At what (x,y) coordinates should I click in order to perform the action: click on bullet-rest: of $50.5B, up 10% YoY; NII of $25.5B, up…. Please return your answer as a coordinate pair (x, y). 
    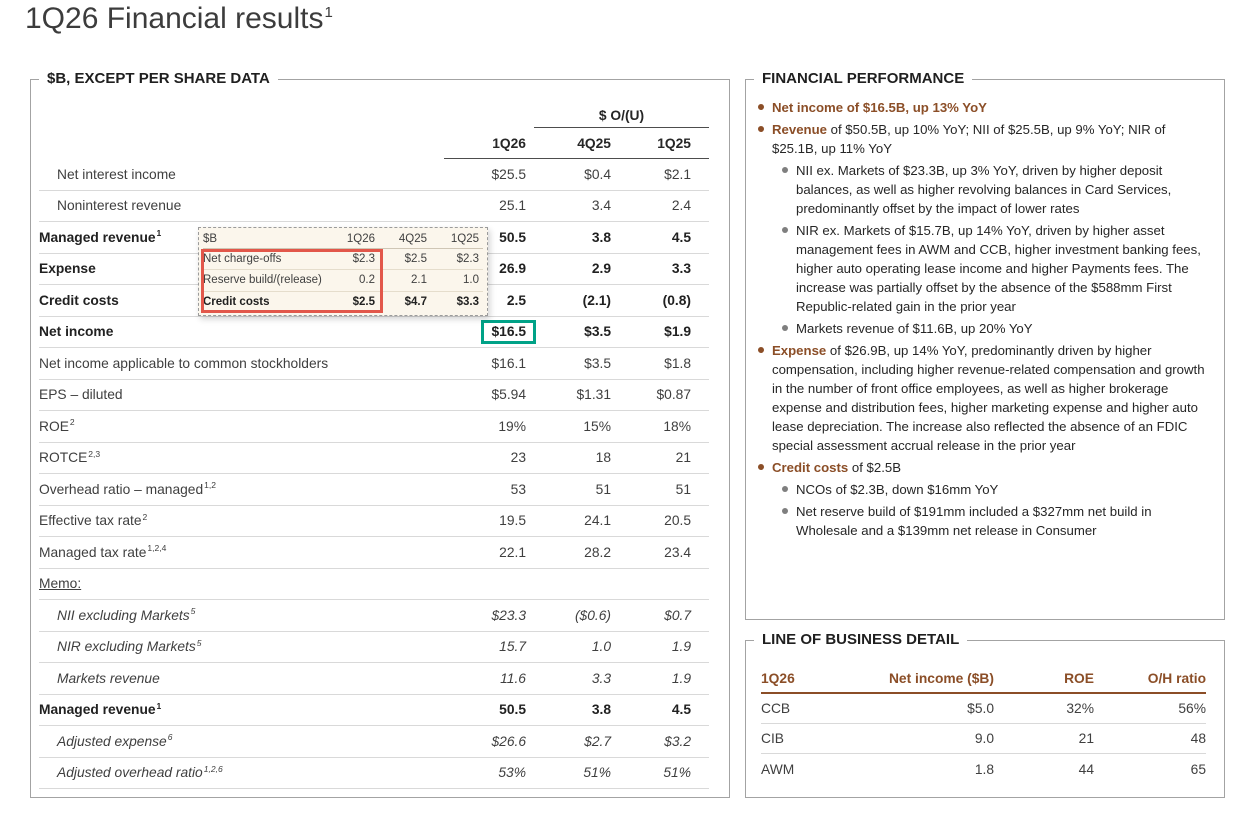
    Looking at the image, I should click on (969, 139).